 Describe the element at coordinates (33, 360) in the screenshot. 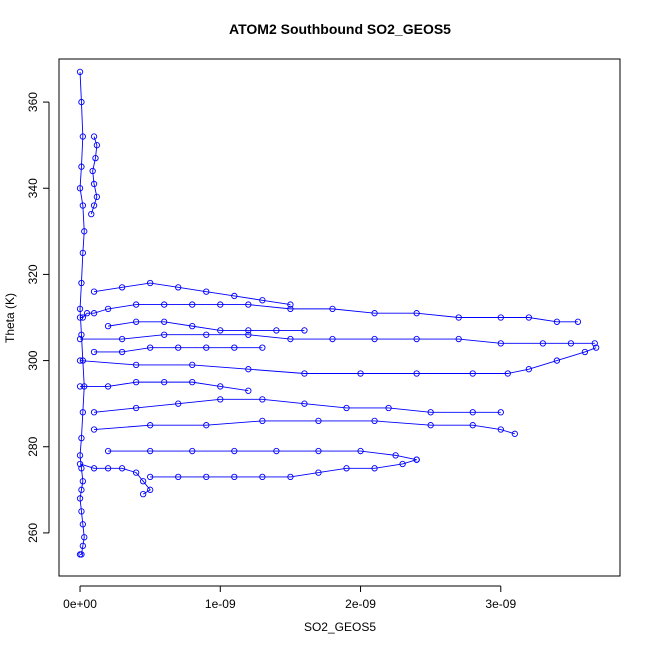

I see `y-tick-label: 300` at that location.